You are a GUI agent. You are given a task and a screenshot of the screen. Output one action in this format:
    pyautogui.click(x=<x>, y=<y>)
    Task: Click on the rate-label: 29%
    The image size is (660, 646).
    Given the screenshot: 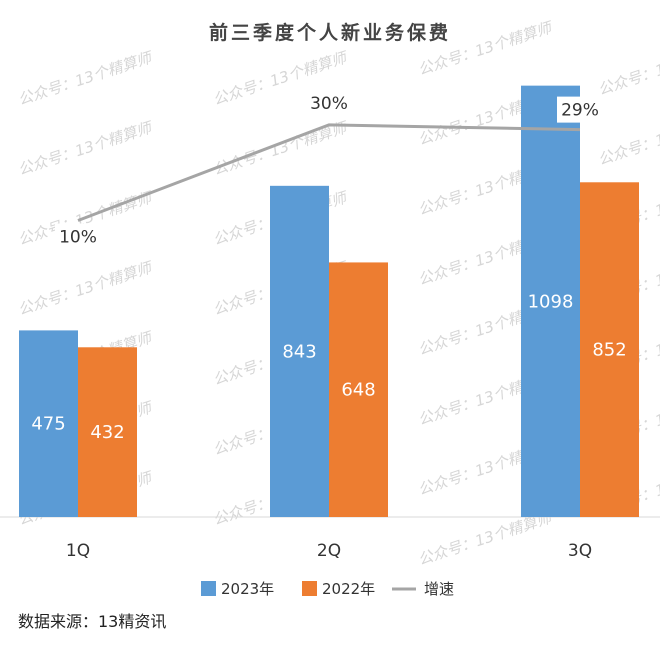 What is the action you would take?
    pyautogui.click(x=580, y=111)
    